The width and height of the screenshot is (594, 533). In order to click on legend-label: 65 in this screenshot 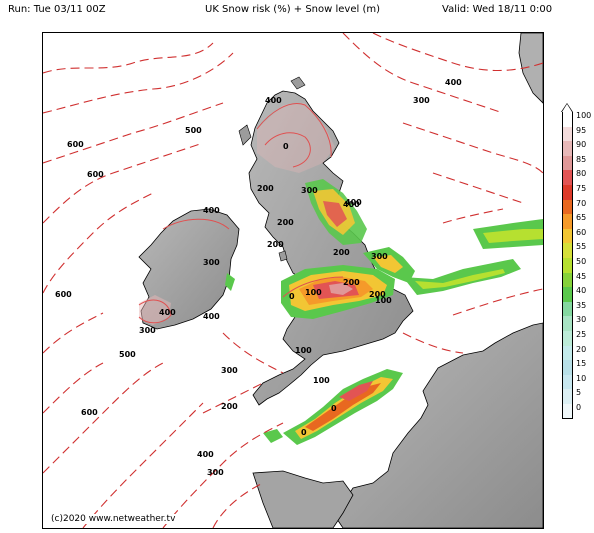, I will do `click(581, 218)`.